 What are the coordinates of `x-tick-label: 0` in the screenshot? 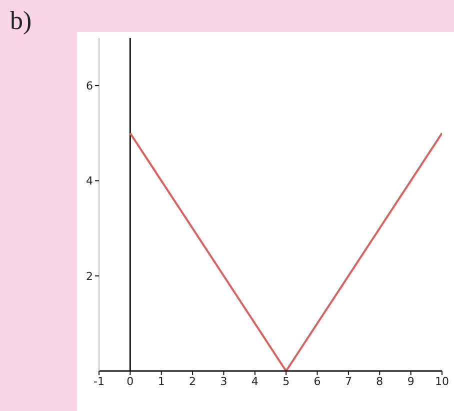 It's located at (130, 381).